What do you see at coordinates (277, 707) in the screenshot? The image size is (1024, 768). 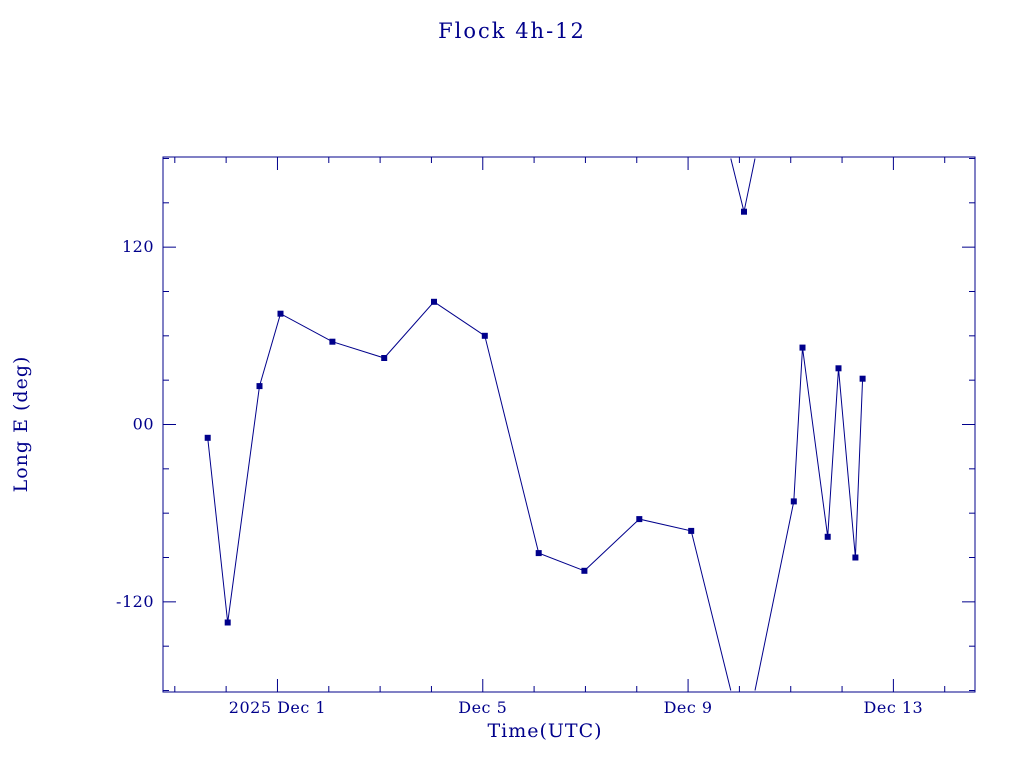 I see `x-tick-label: 2025 Dec 1` at bounding box center [277, 707].